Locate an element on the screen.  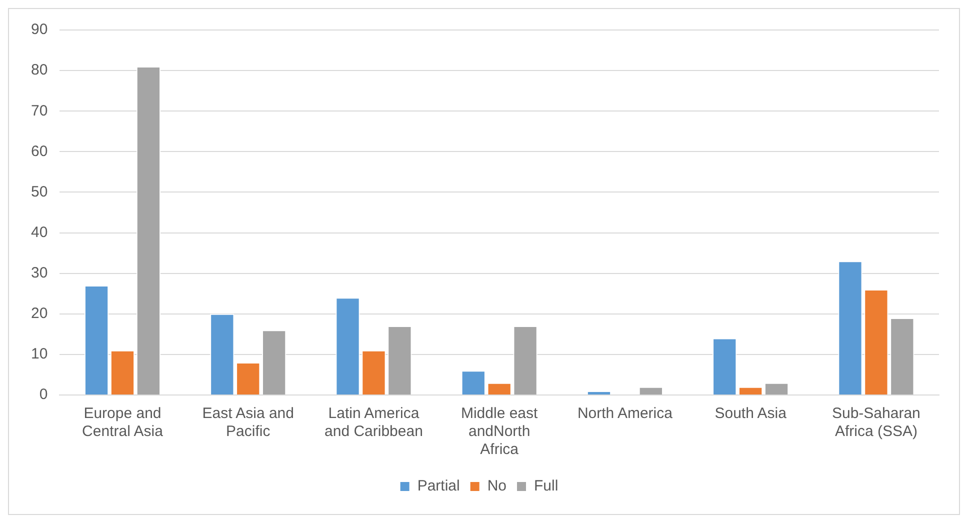
x-tick-label: North America is located at coordinates (625, 413).